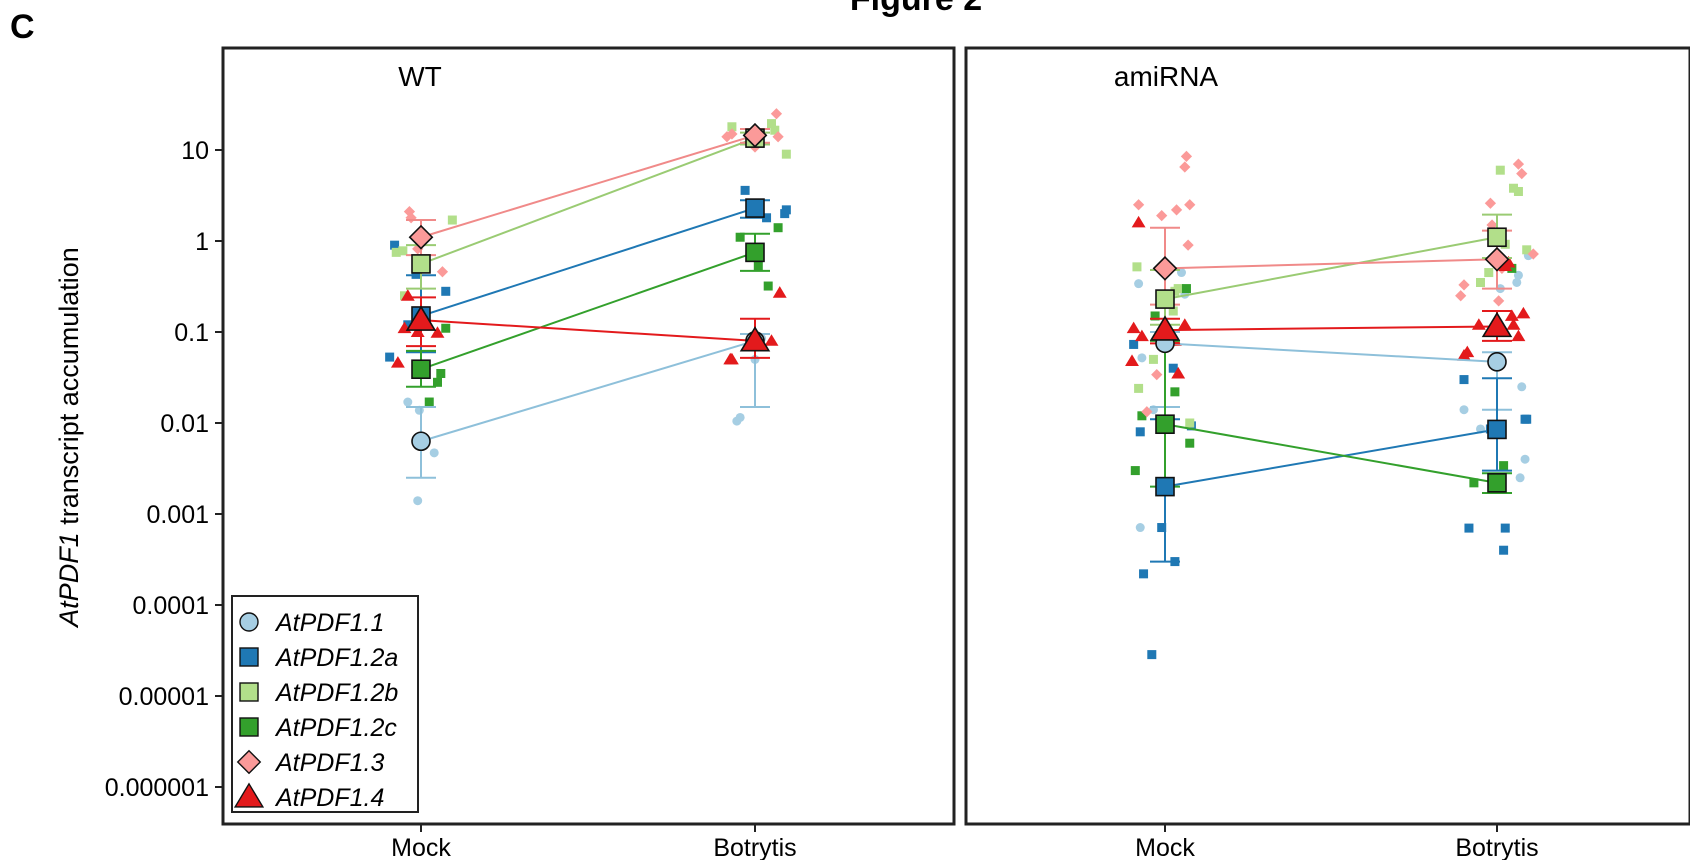  I want to click on y-tick-label: 1, so click(202, 242).